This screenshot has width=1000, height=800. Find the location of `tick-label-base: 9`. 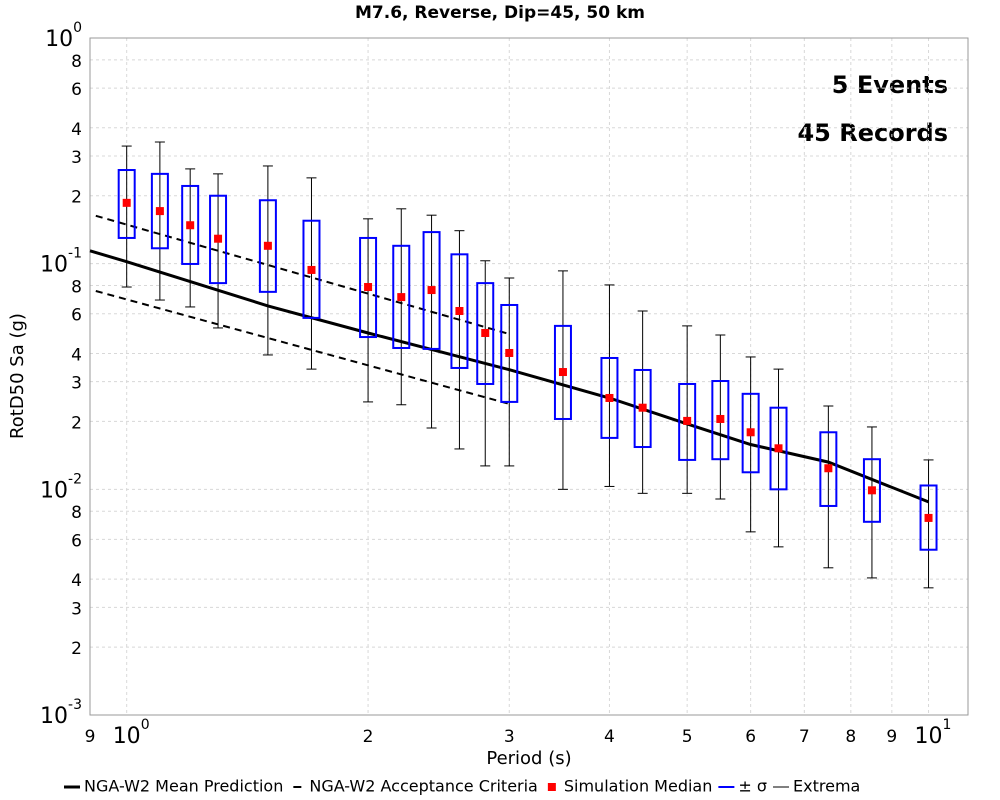

tick-label-base: 9 is located at coordinates (90, 737).